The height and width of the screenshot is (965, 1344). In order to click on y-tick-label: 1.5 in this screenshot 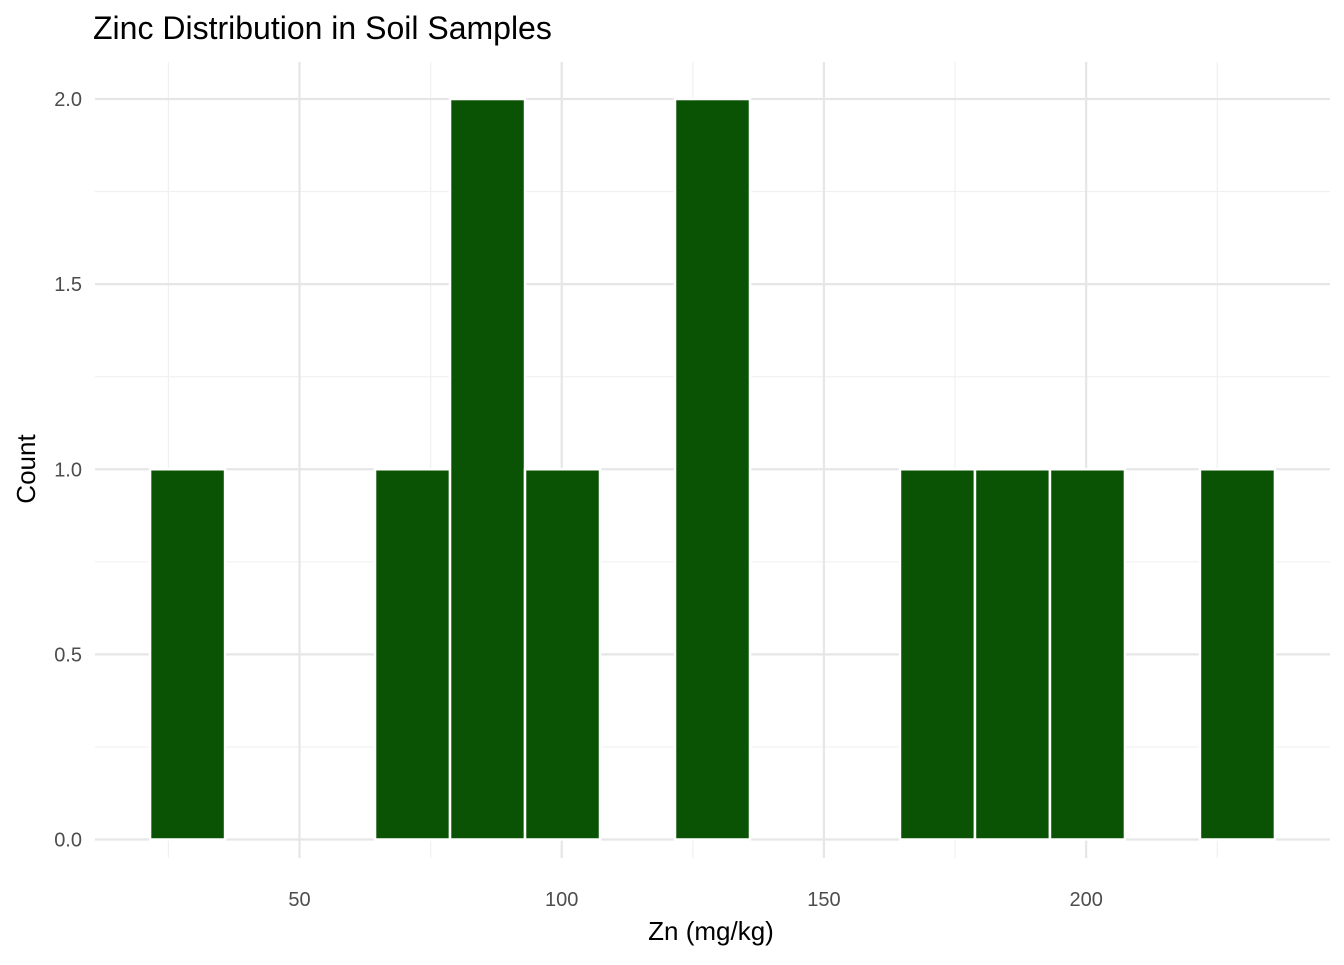, I will do `click(68, 285)`.